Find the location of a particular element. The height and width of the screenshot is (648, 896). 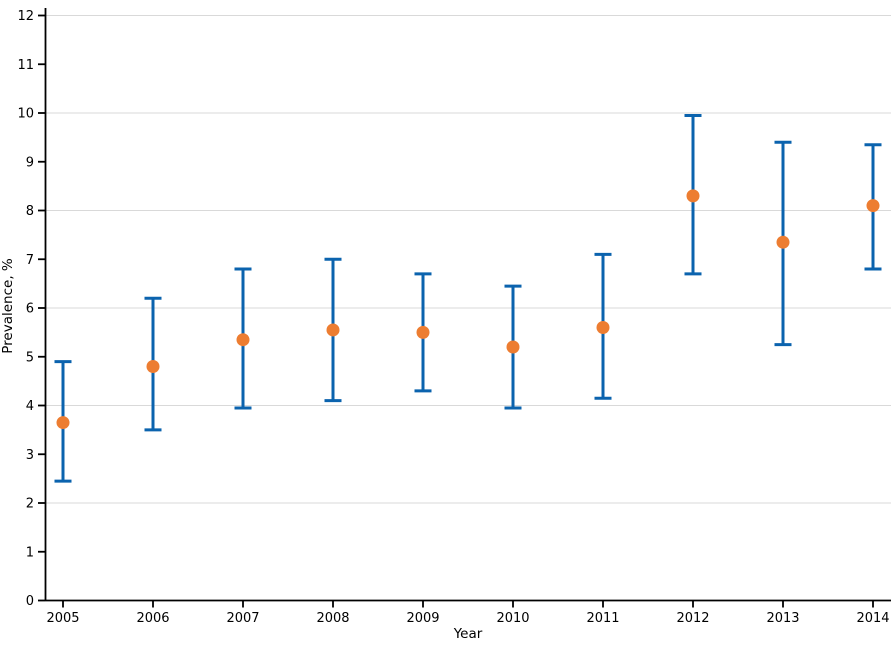

x-tick-label: 2014 is located at coordinates (872, 618).